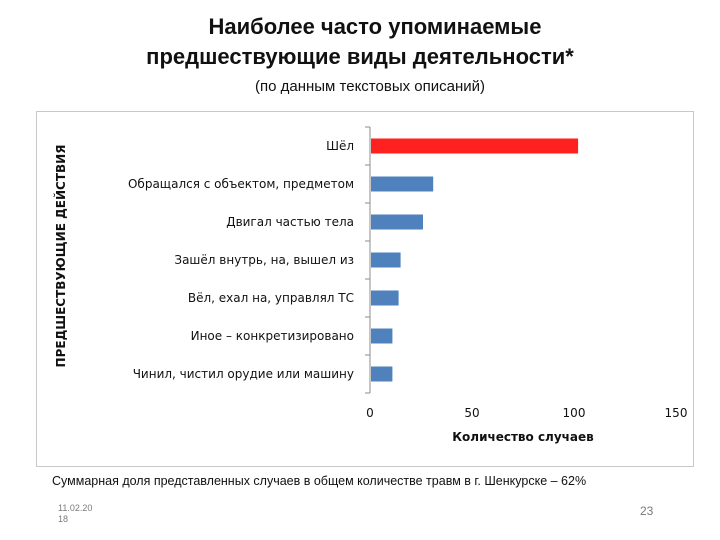 The height and width of the screenshot is (540, 720). Describe the element at coordinates (60, 256) in the screenshot. I see `y-axis-title: ПРЕДШЕСТВУЮЩИЕ ДЕЙСТВИЯ` at that location.